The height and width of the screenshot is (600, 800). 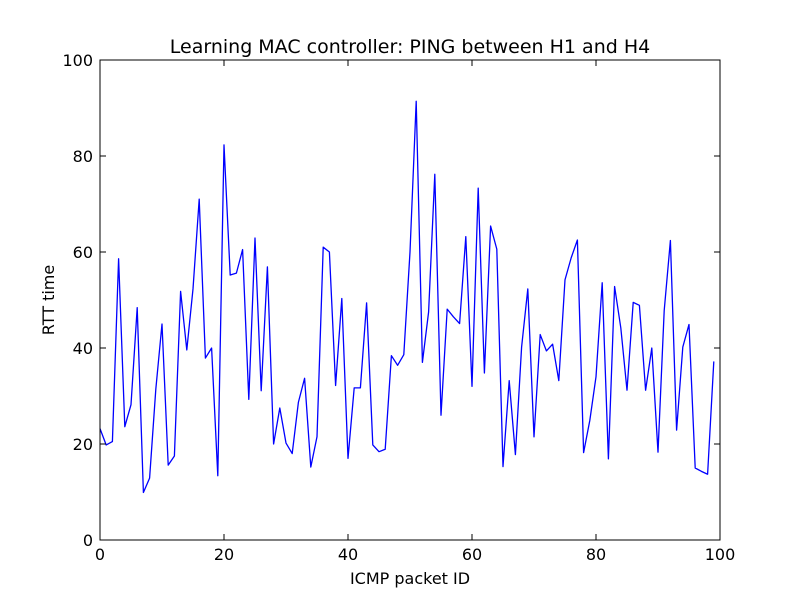 What do you see at coordinates (83, 348) in the screenshot?
I see `y-tick-label: 40` at bounding box center [83, 348].